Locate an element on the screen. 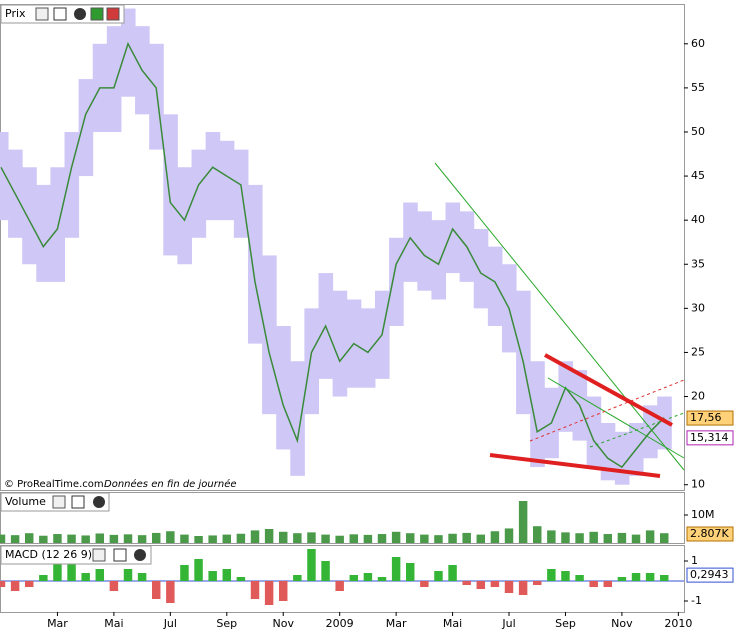 The height and width of the screenshot is (631, 737). volume-header: Volume is located at coordinates (55, 502).